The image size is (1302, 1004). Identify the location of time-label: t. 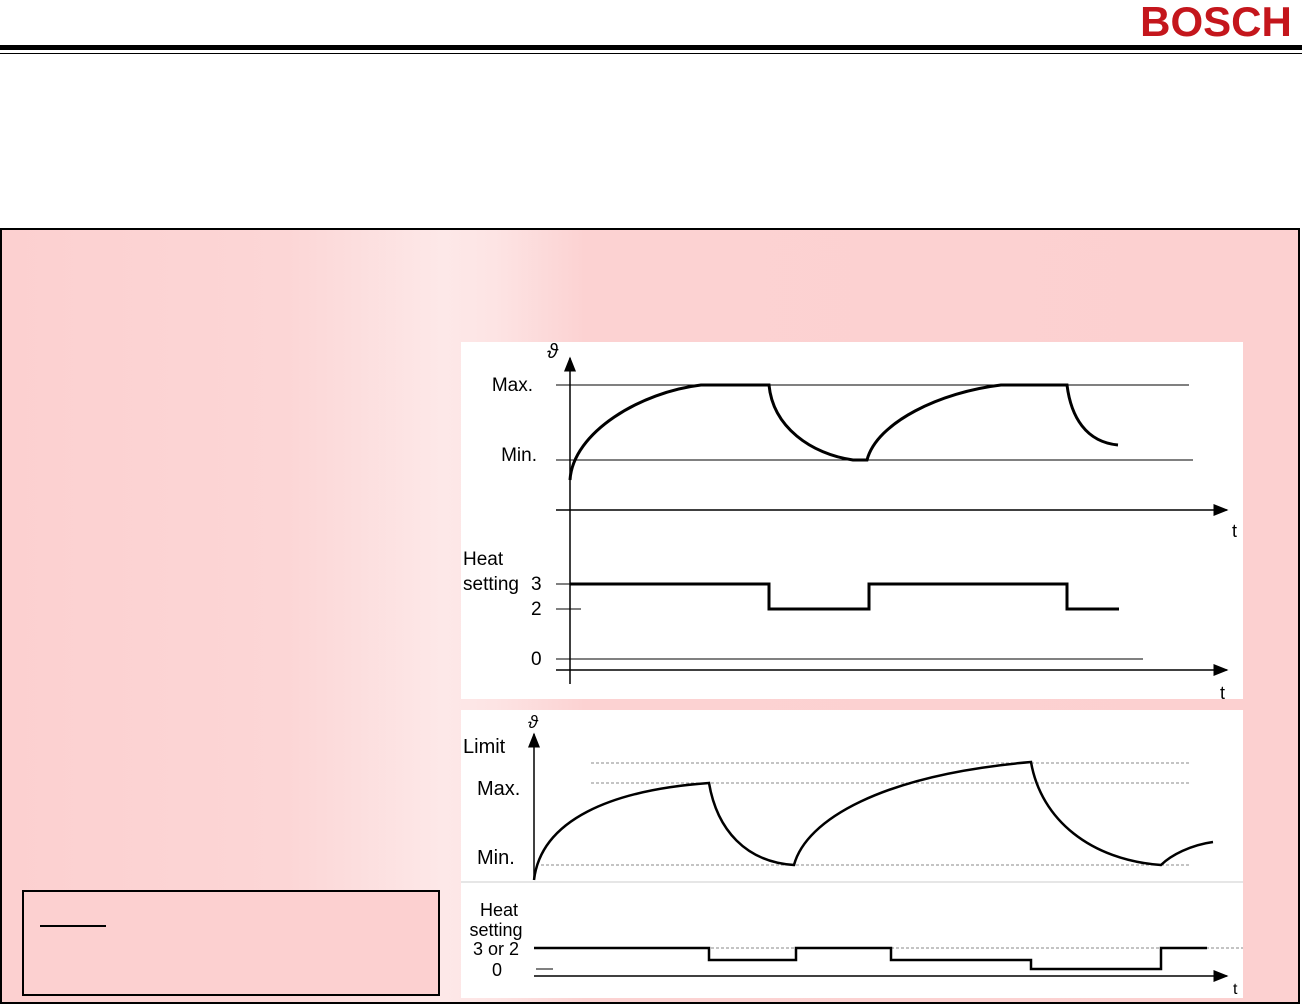
(1235, 989).